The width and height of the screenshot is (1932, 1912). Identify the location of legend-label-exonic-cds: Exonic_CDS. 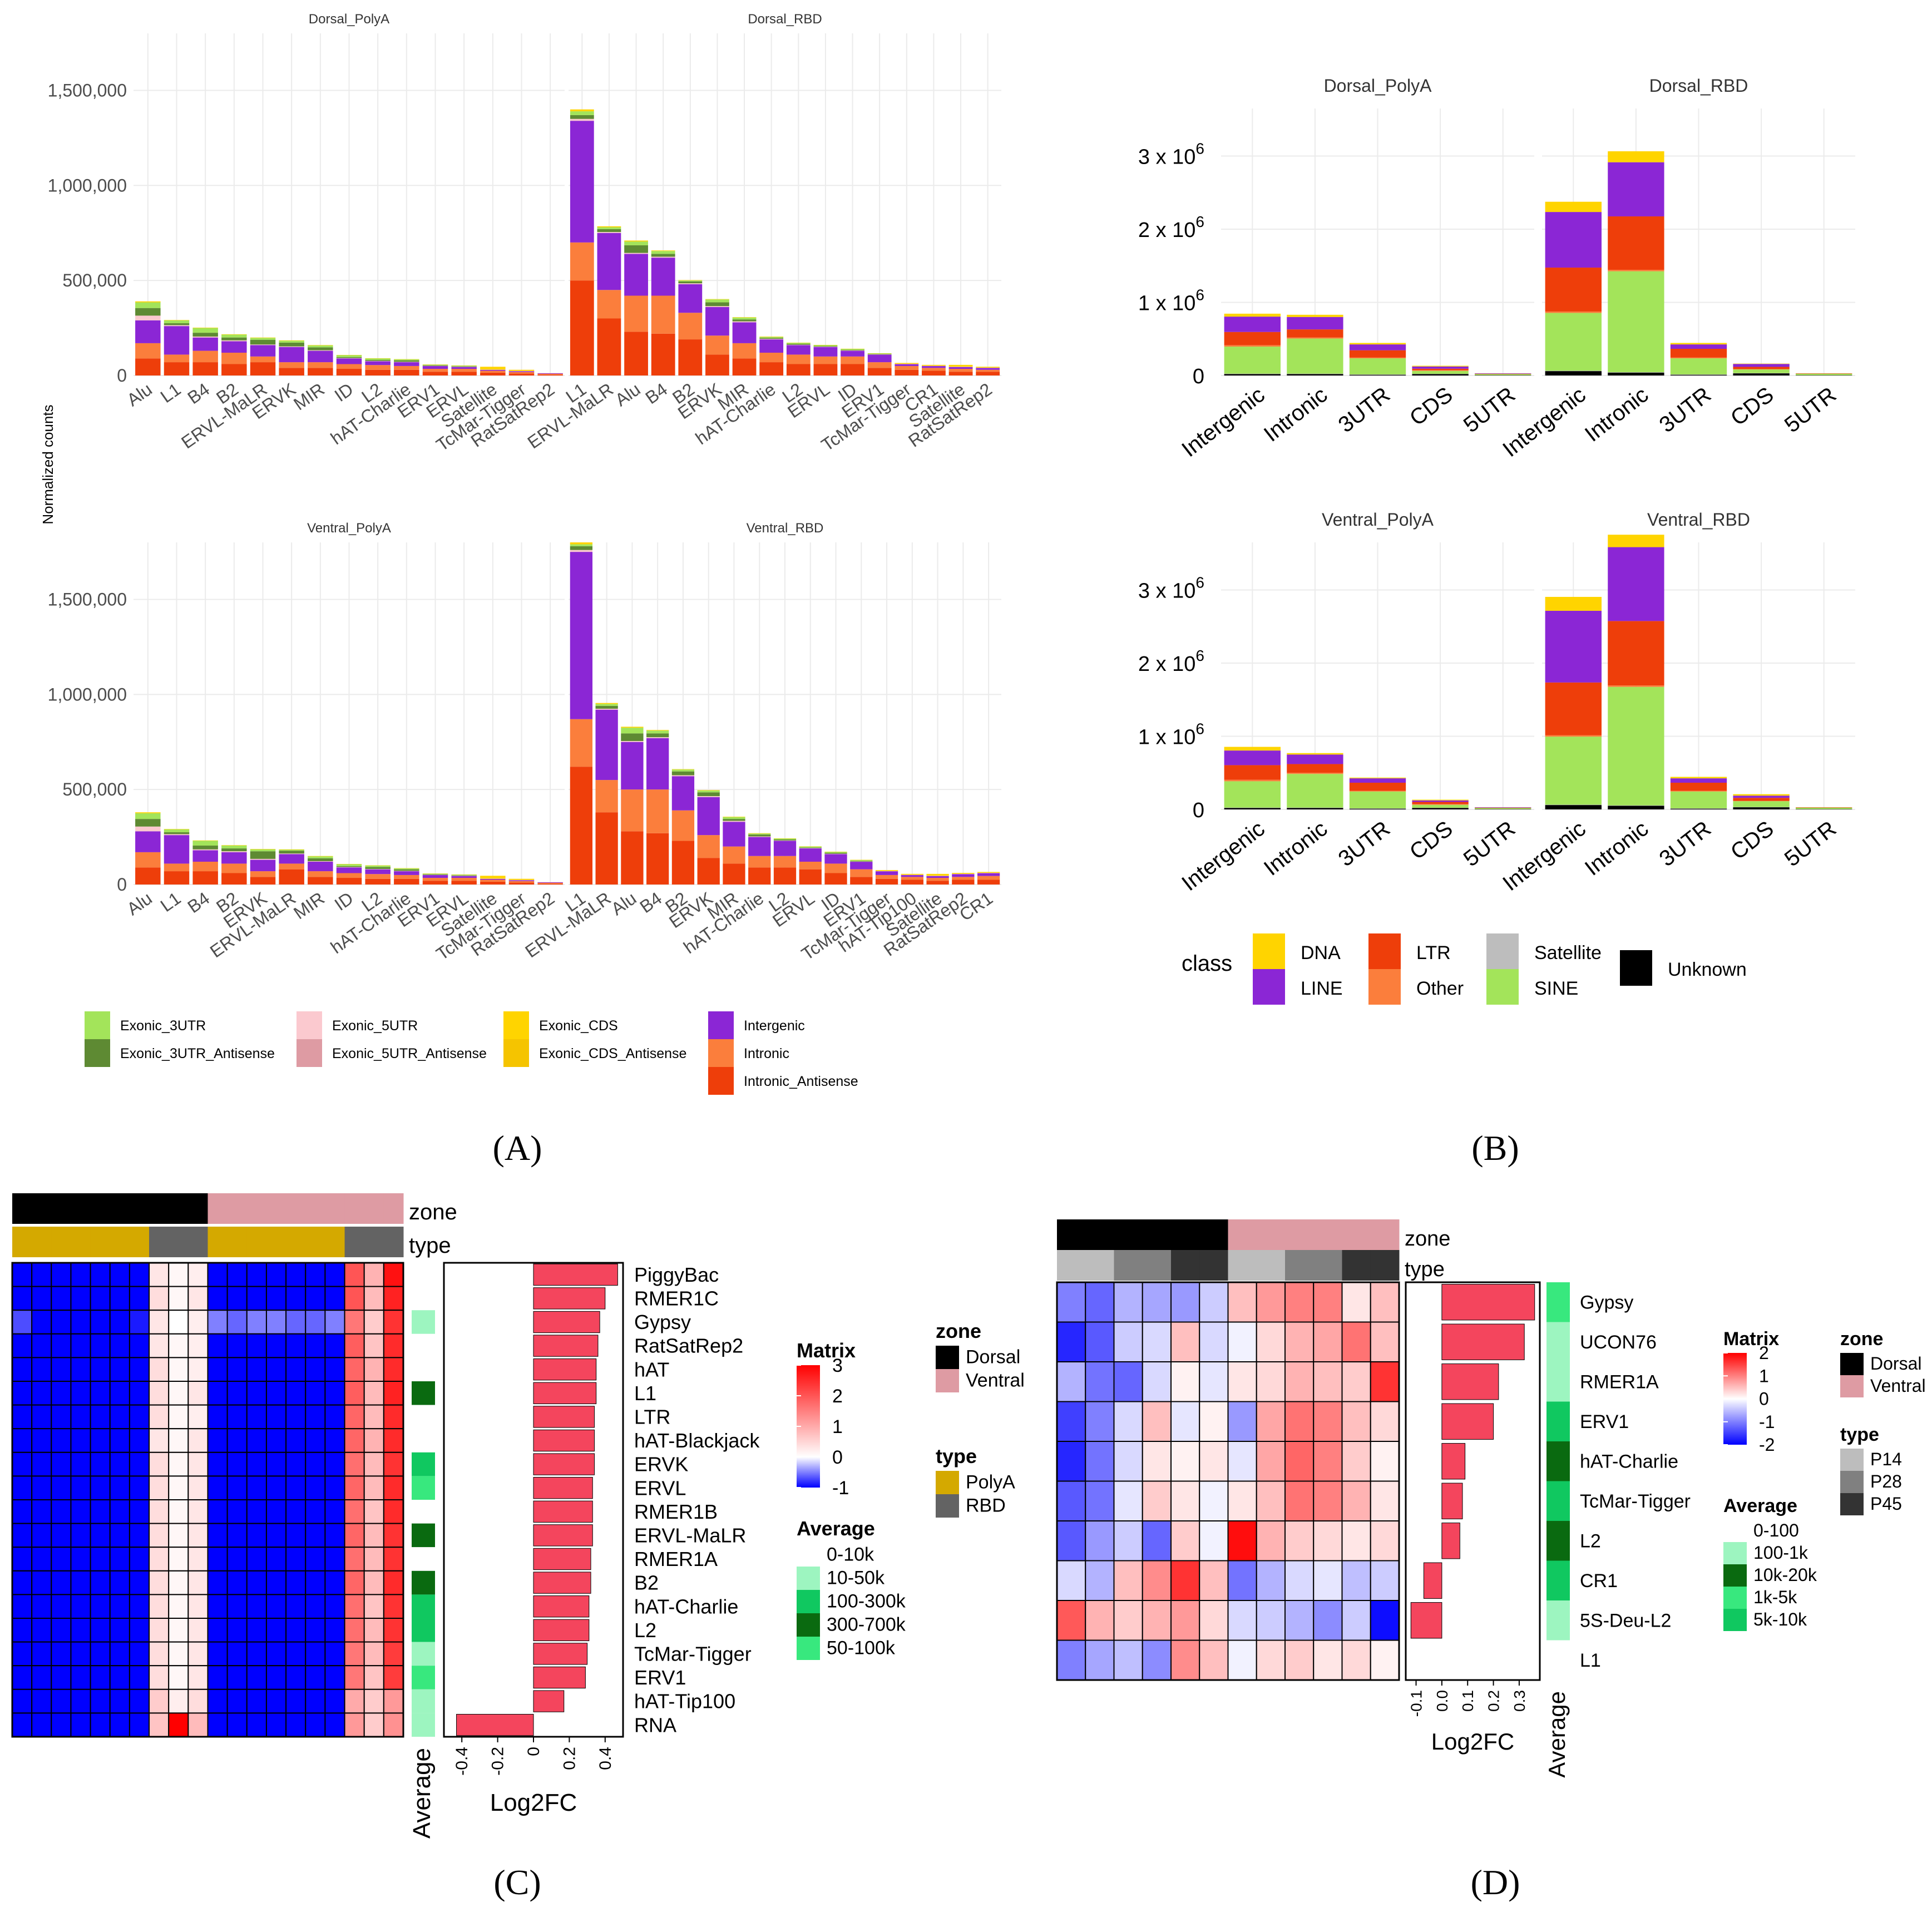
(578, 1026).